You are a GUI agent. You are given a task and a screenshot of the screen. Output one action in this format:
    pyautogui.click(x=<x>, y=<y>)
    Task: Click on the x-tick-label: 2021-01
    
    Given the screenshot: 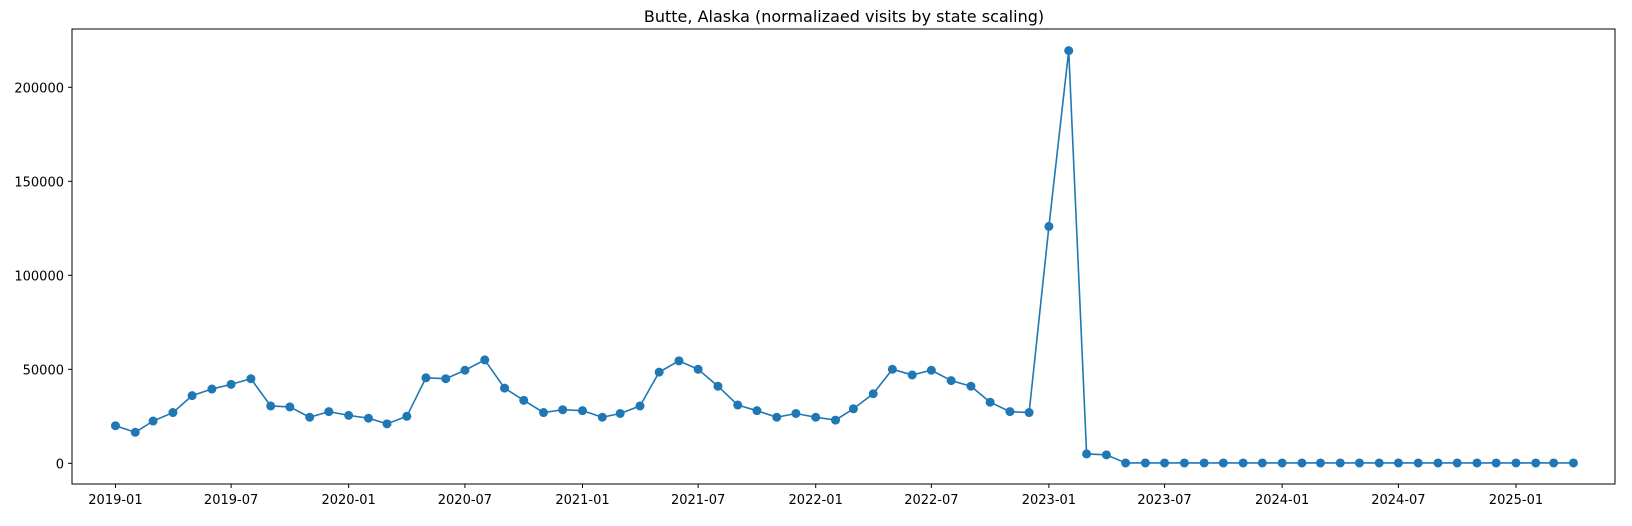 What is the action you would take?
    pyautogui.click(x=582, y=500)
    